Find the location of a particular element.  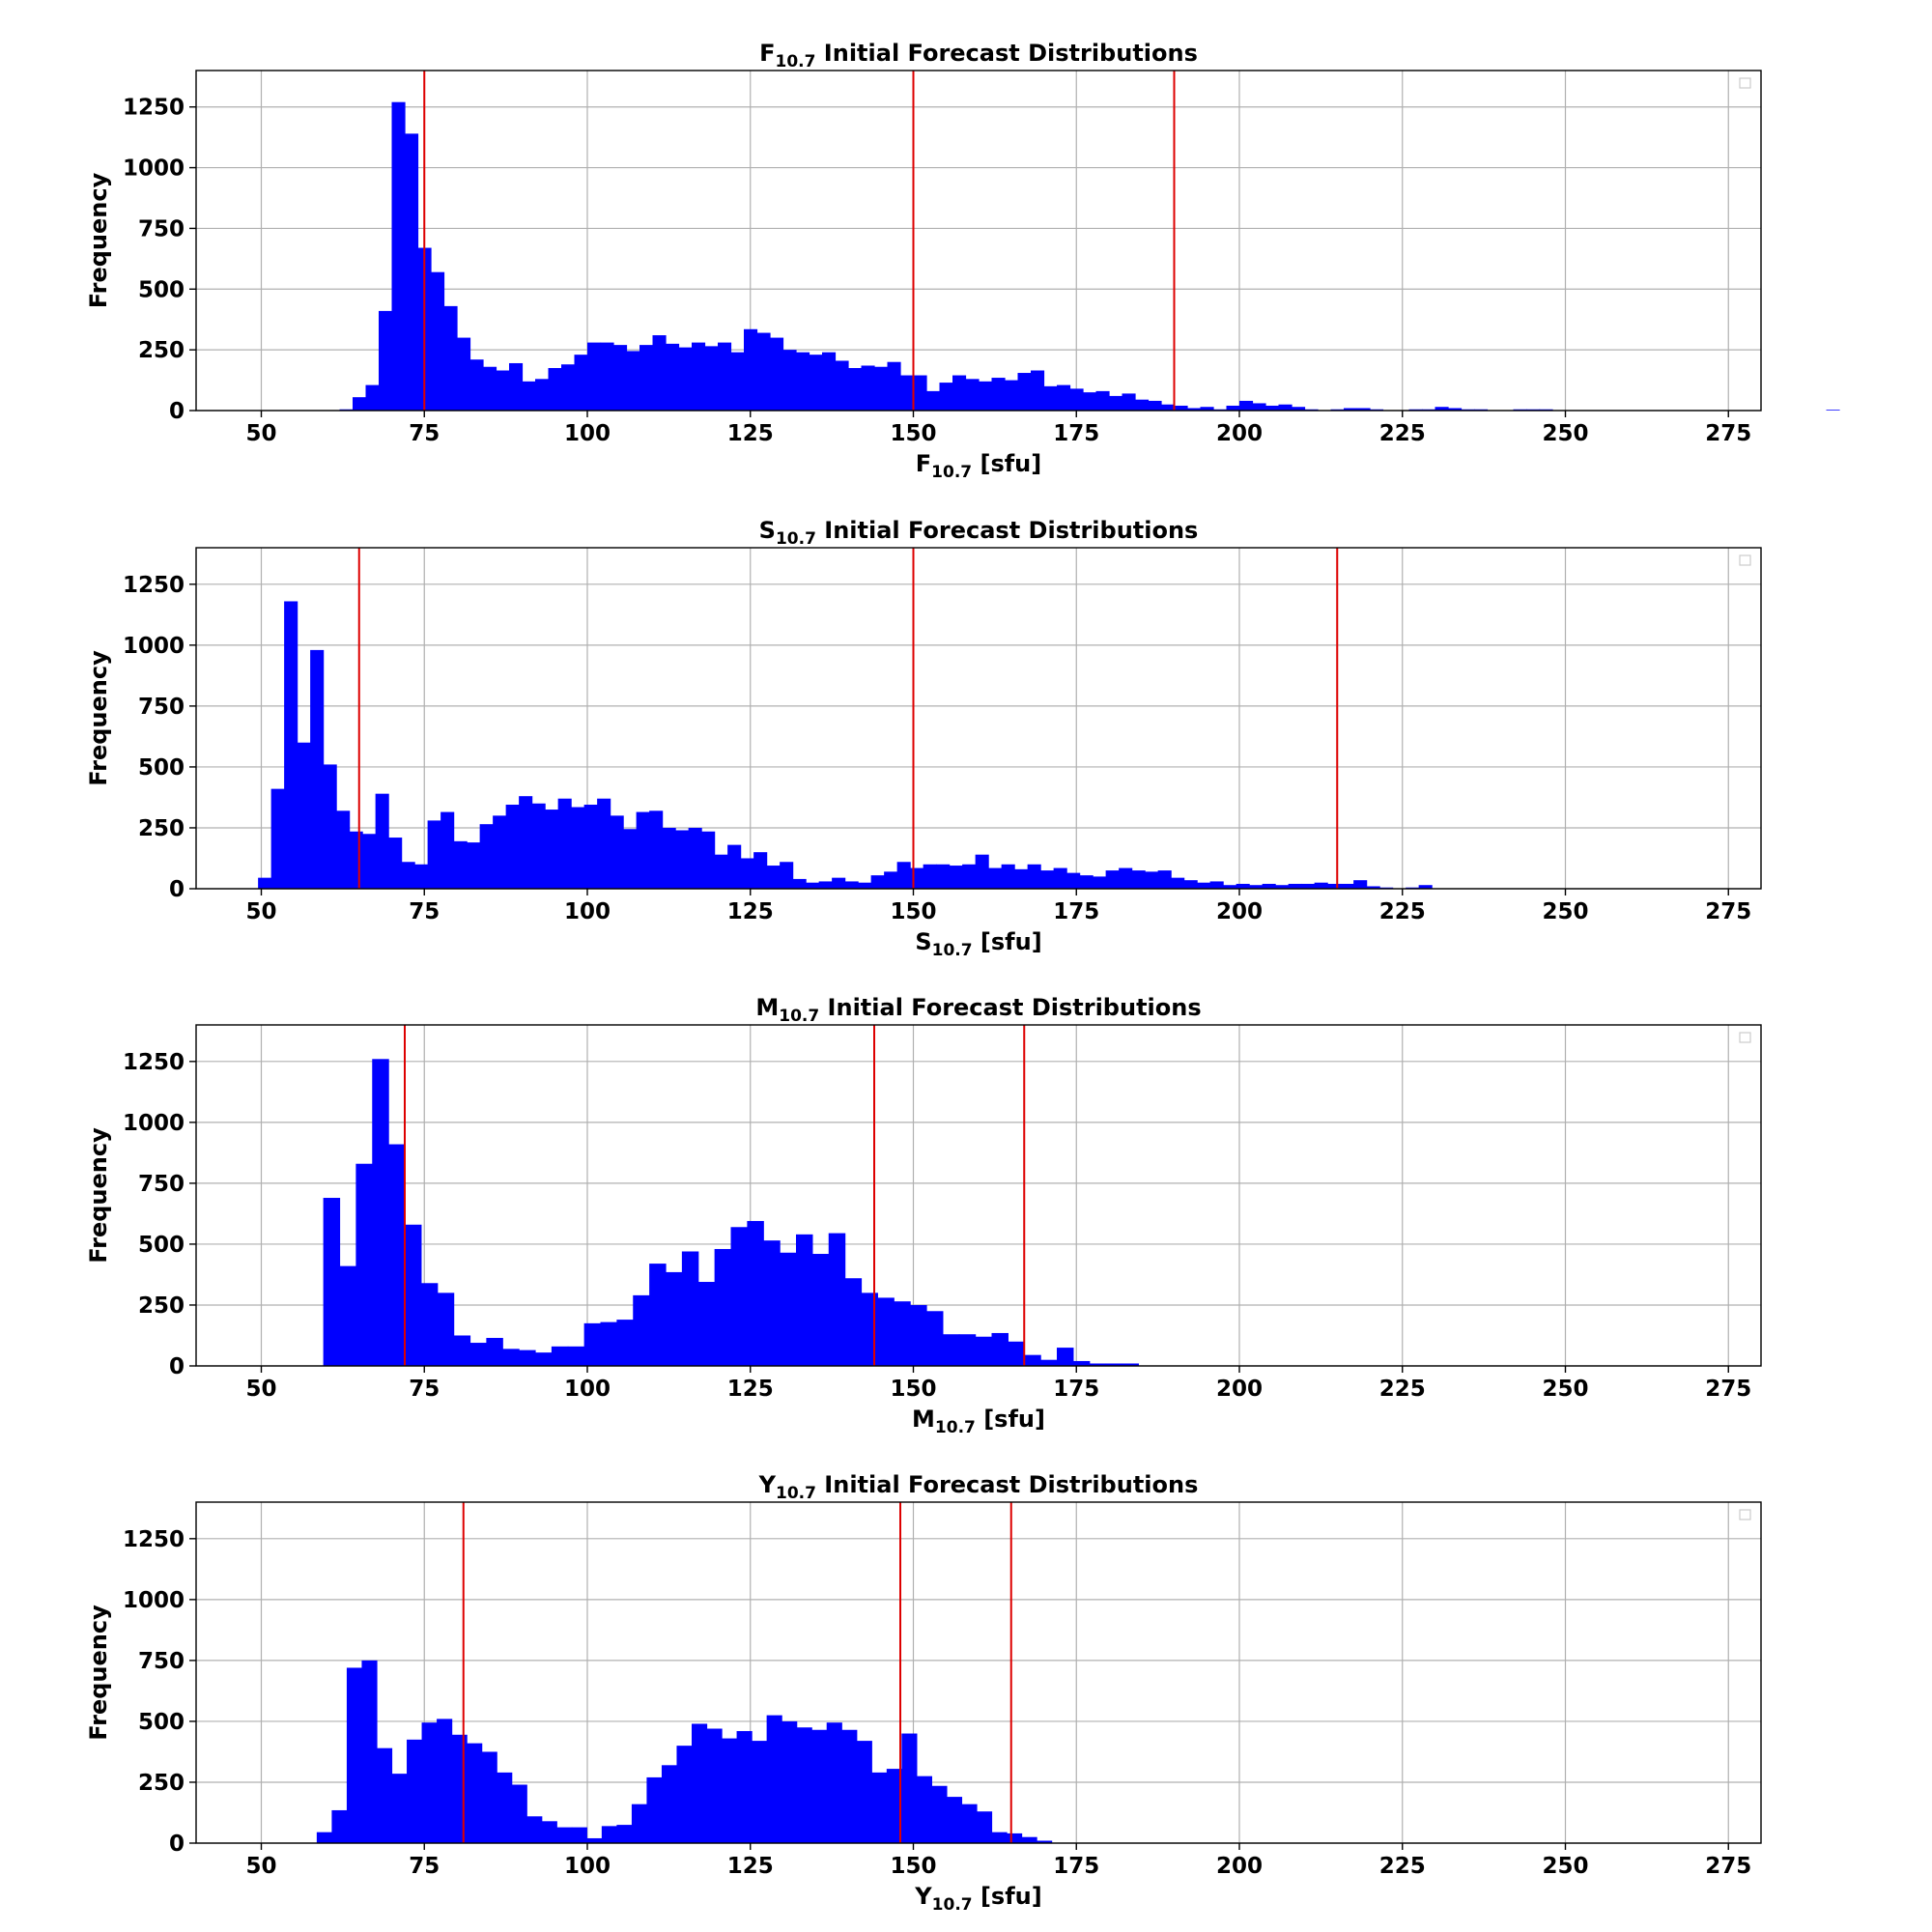

x-tick-label: 250 is located at coordinates (1565, 433).